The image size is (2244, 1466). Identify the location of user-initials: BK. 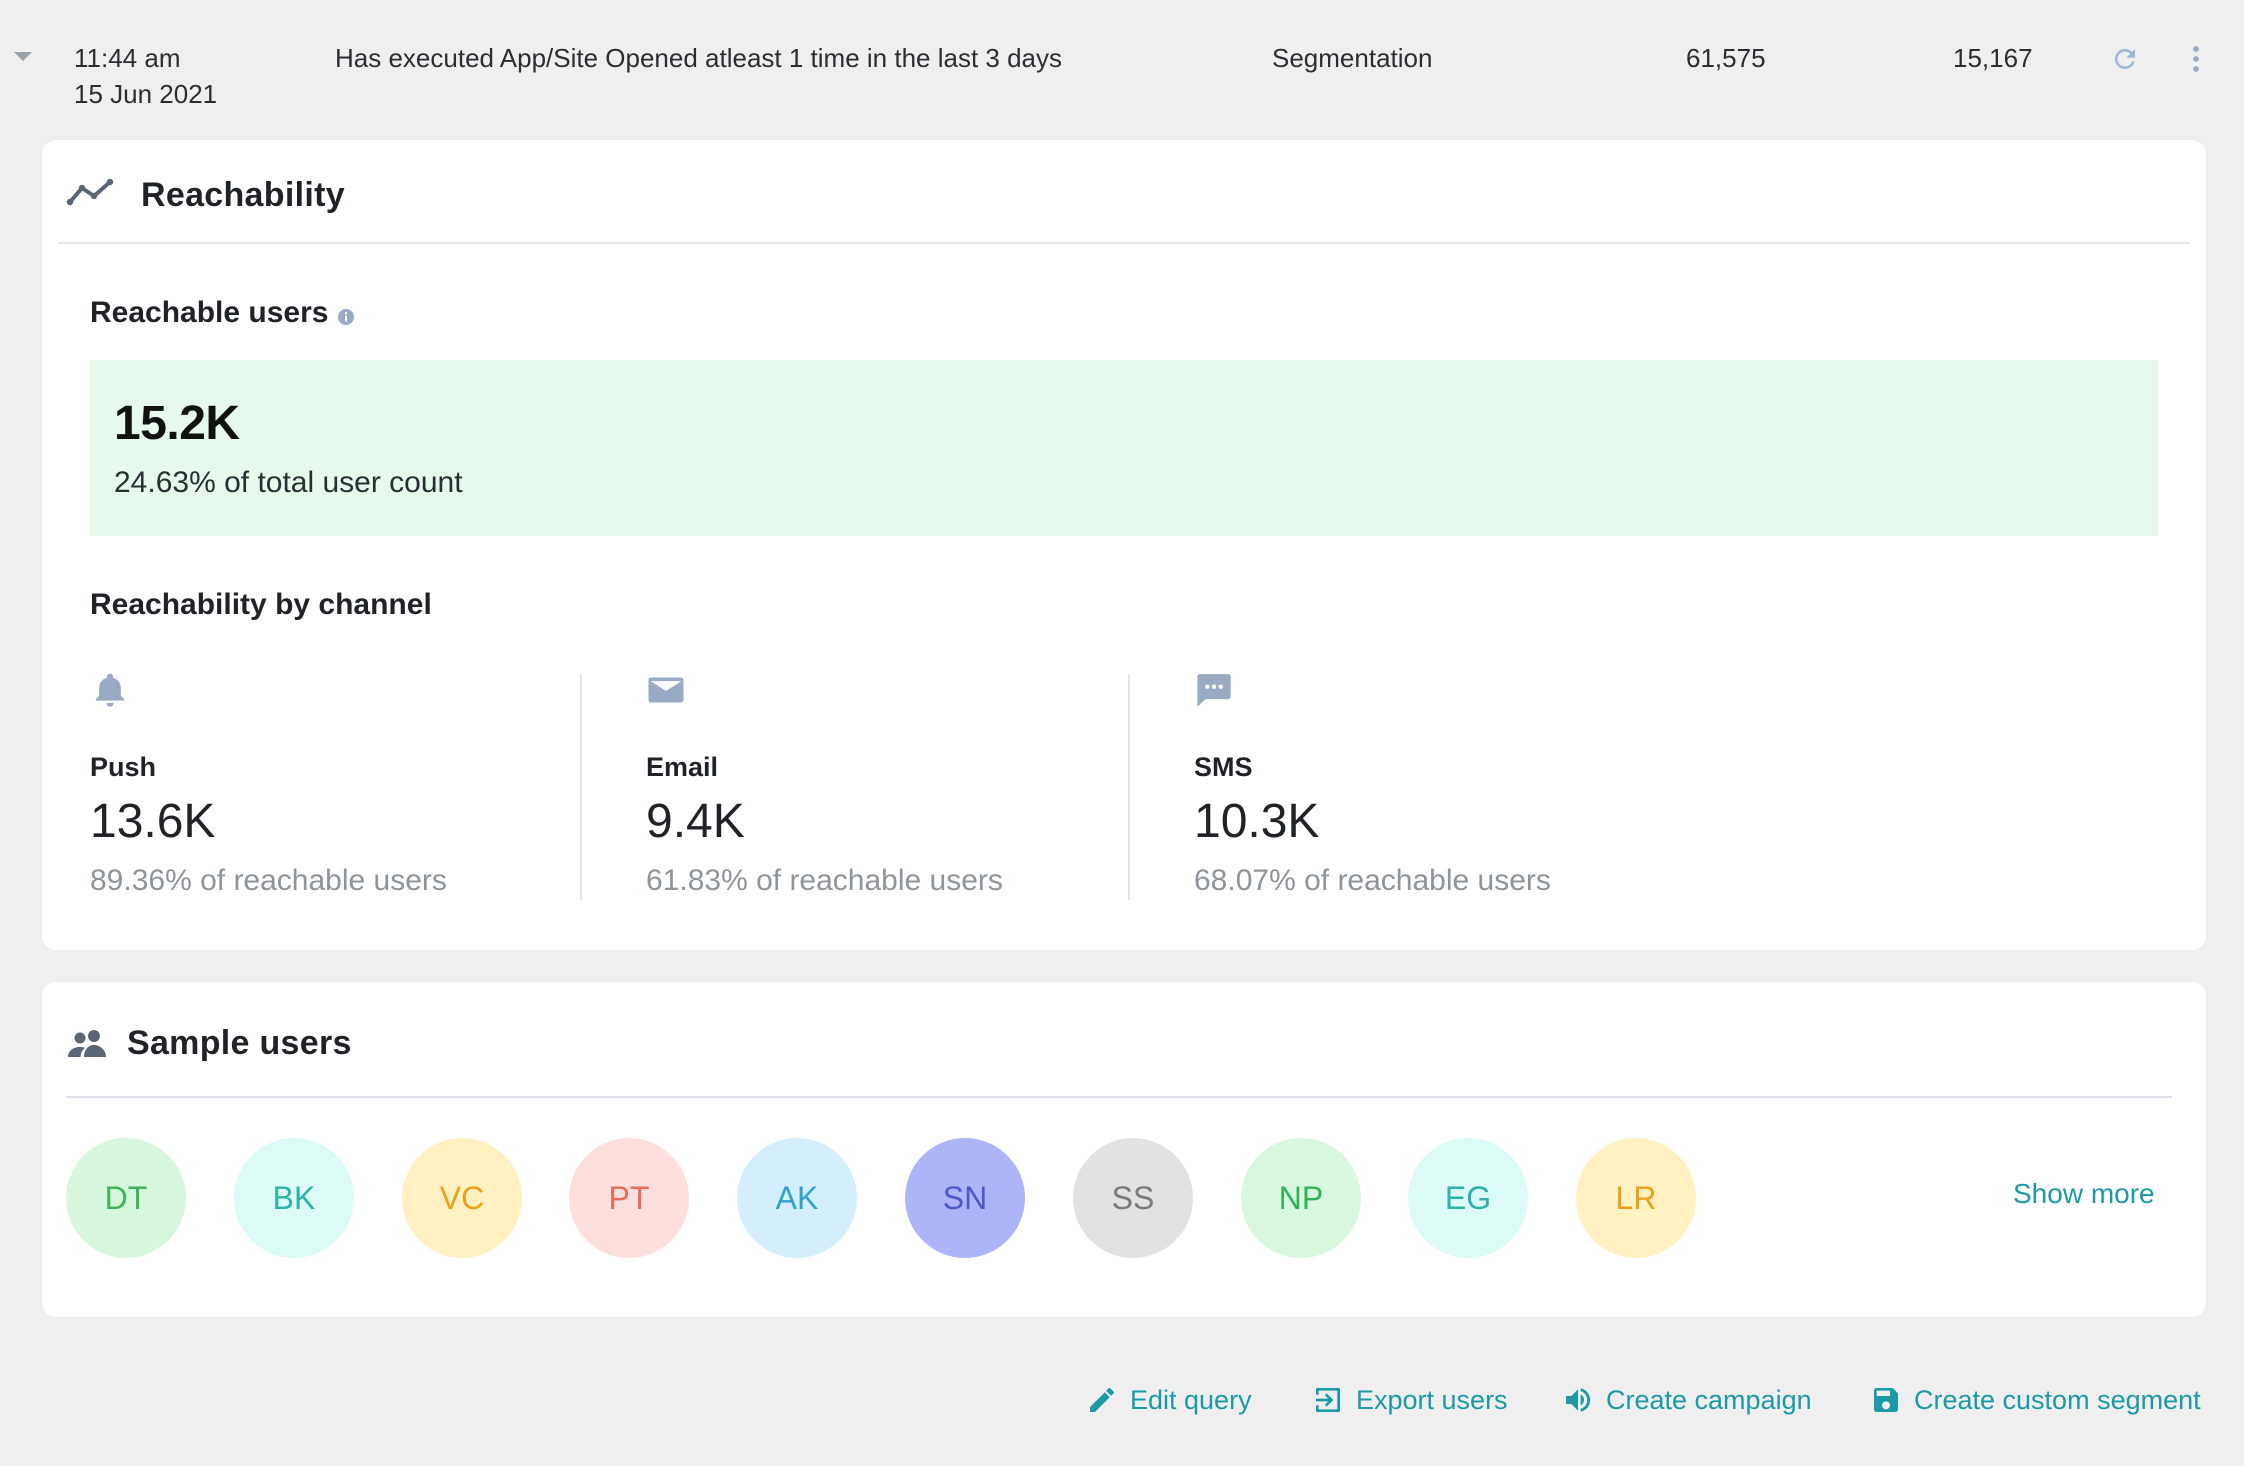
(294, 1197).